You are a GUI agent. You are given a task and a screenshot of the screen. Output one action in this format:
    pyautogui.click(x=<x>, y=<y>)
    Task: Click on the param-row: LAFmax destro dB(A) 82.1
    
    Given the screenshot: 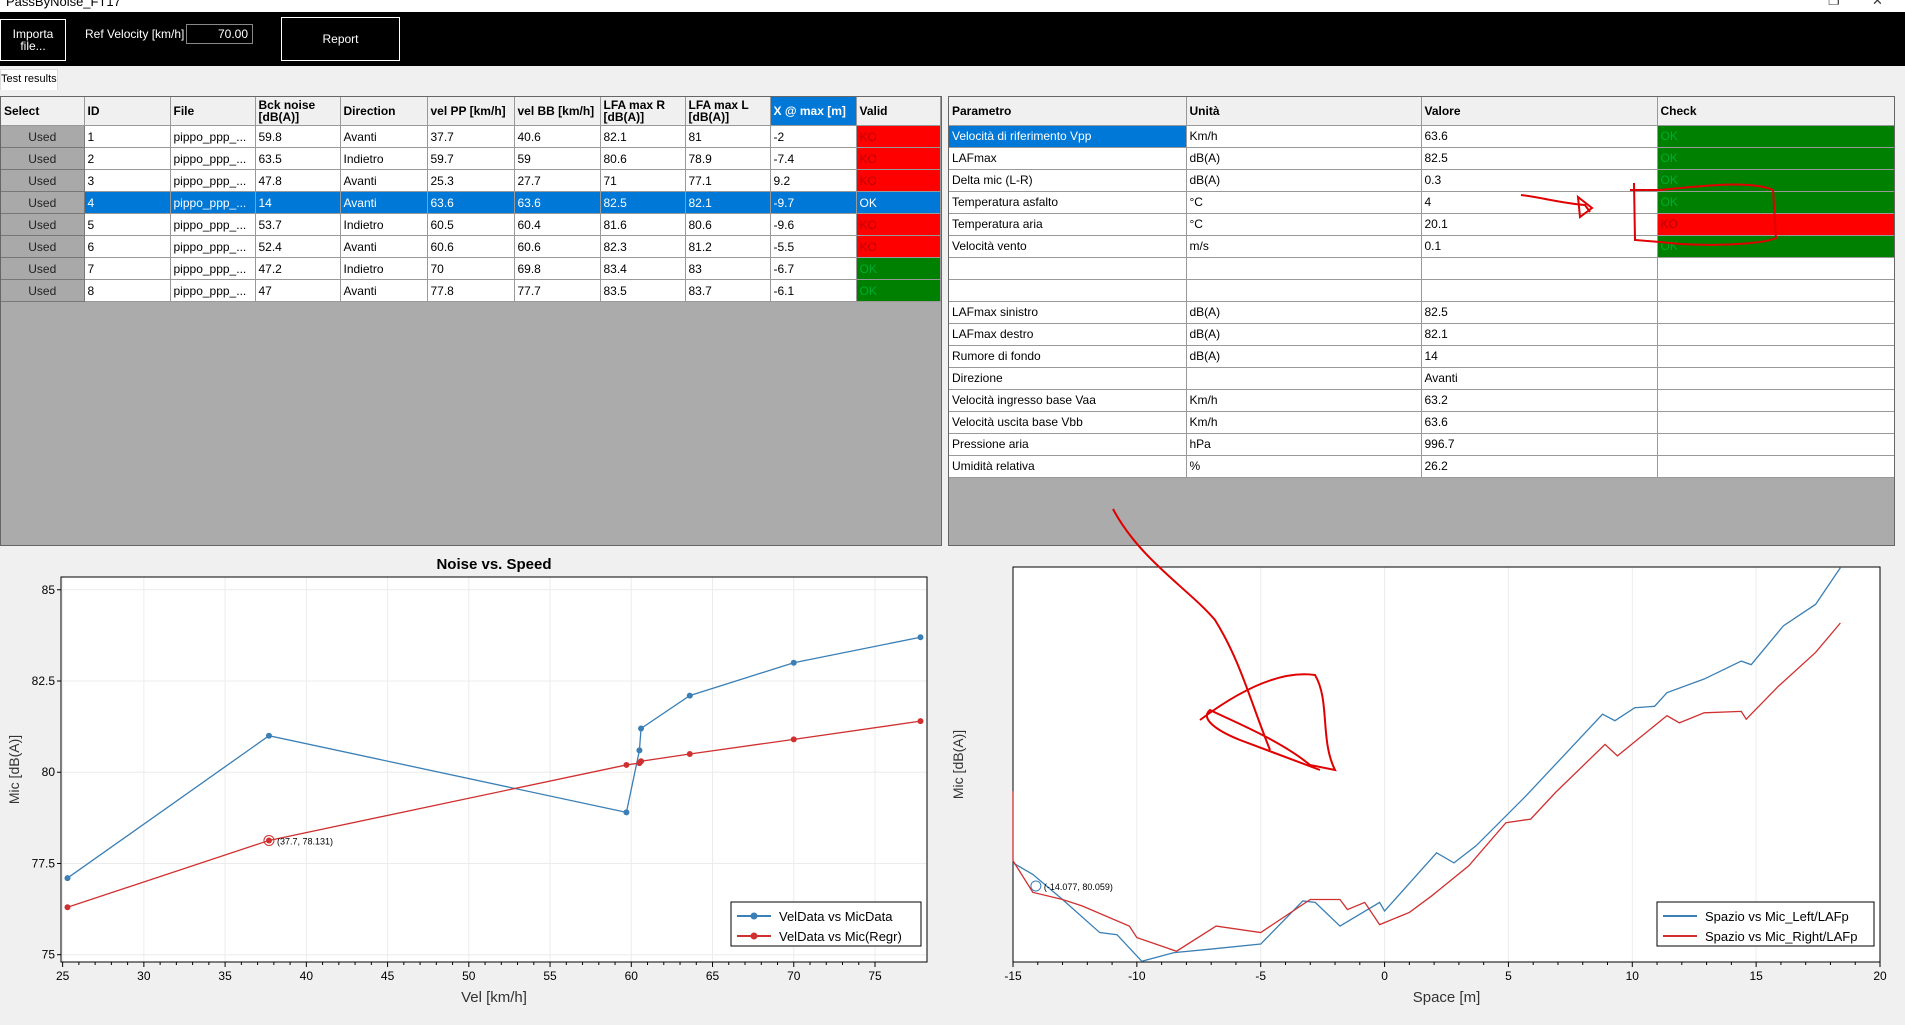 What is the action you would take?
    pyautogui.click(x=1421, y=334)
    